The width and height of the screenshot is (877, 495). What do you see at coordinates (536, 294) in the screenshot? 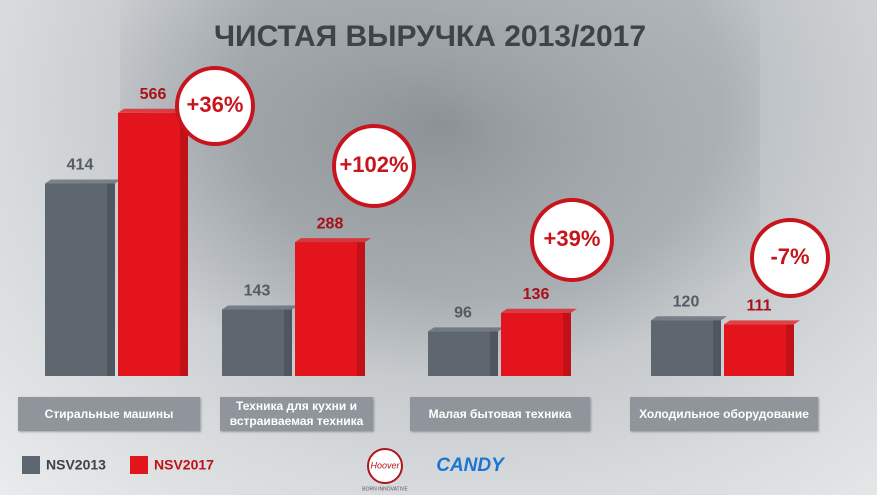
I see `value-label: 136` at bounding box center [536, 294].